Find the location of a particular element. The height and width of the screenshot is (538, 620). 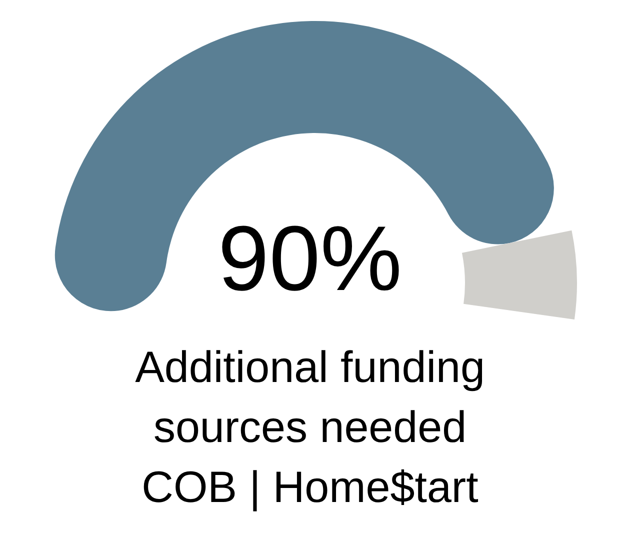

data-label: 90% is located at coordinates (310, 259).